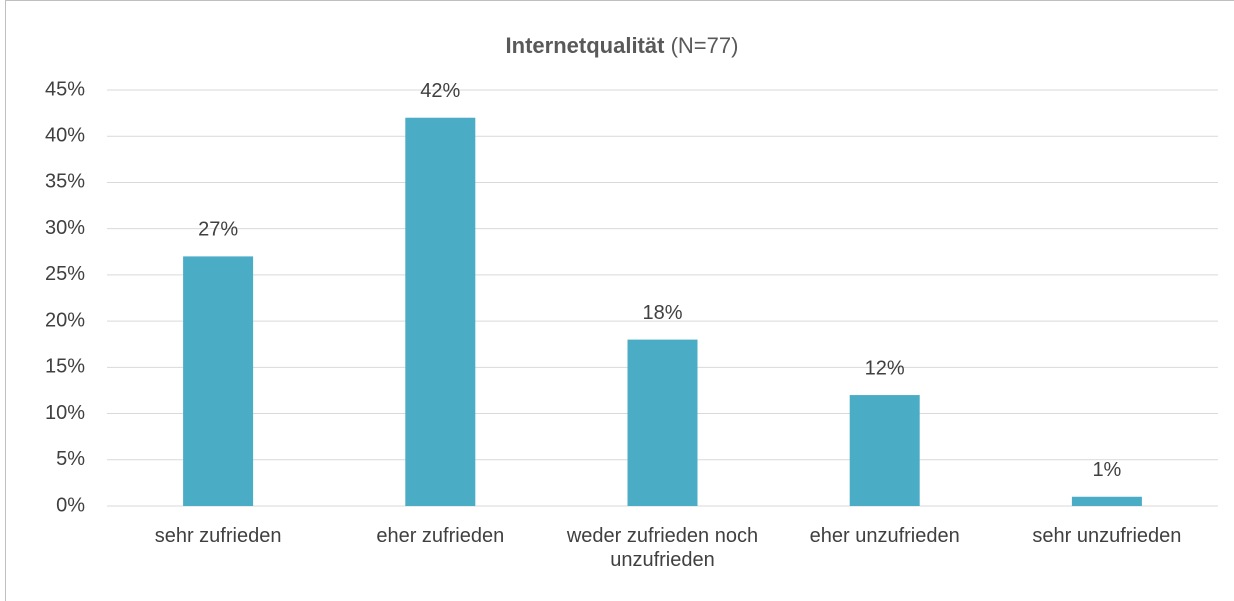  What do you see at coordinates (65, 228) in the screenshot?
I see `y-tick-label: 30%` at bounding box center [65, 228].